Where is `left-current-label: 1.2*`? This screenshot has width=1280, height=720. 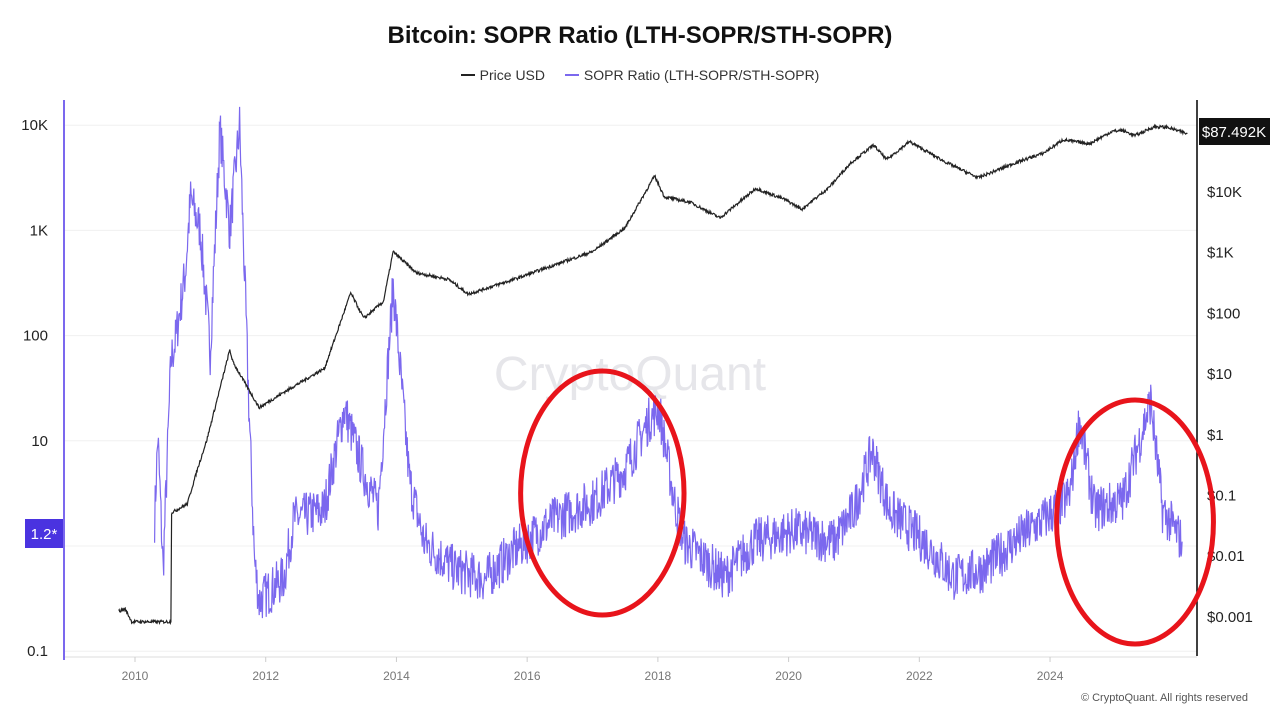 left-current-label: 1.2* is located at coordinates (44, 534).